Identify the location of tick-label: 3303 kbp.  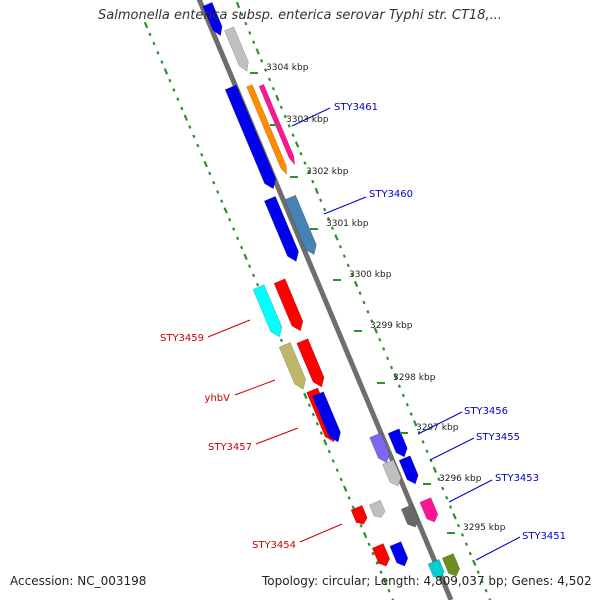
(307, 120).